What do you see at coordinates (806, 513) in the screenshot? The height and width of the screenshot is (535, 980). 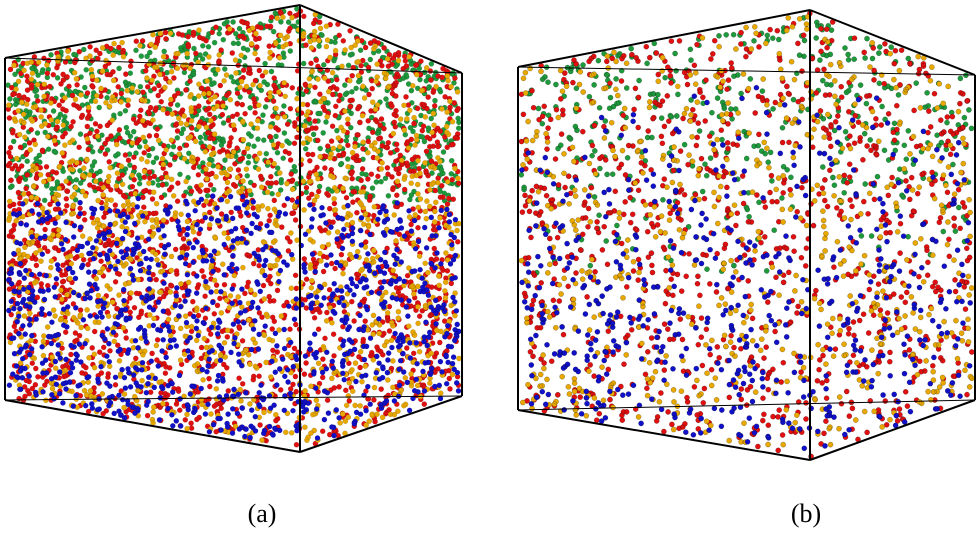 I see `panel-label: (b)` at bounding box center [806, 513].